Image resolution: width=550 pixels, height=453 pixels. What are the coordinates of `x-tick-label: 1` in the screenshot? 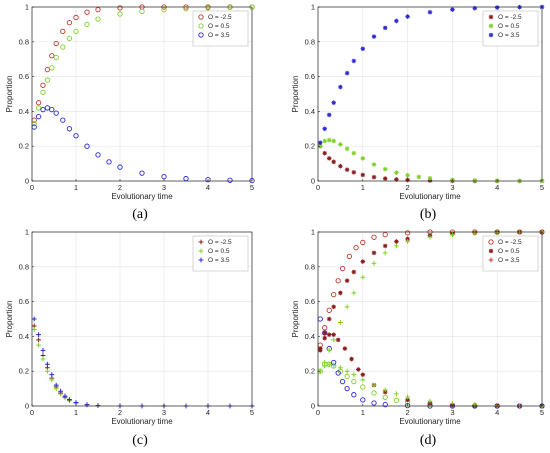 It's located at (363, 187).